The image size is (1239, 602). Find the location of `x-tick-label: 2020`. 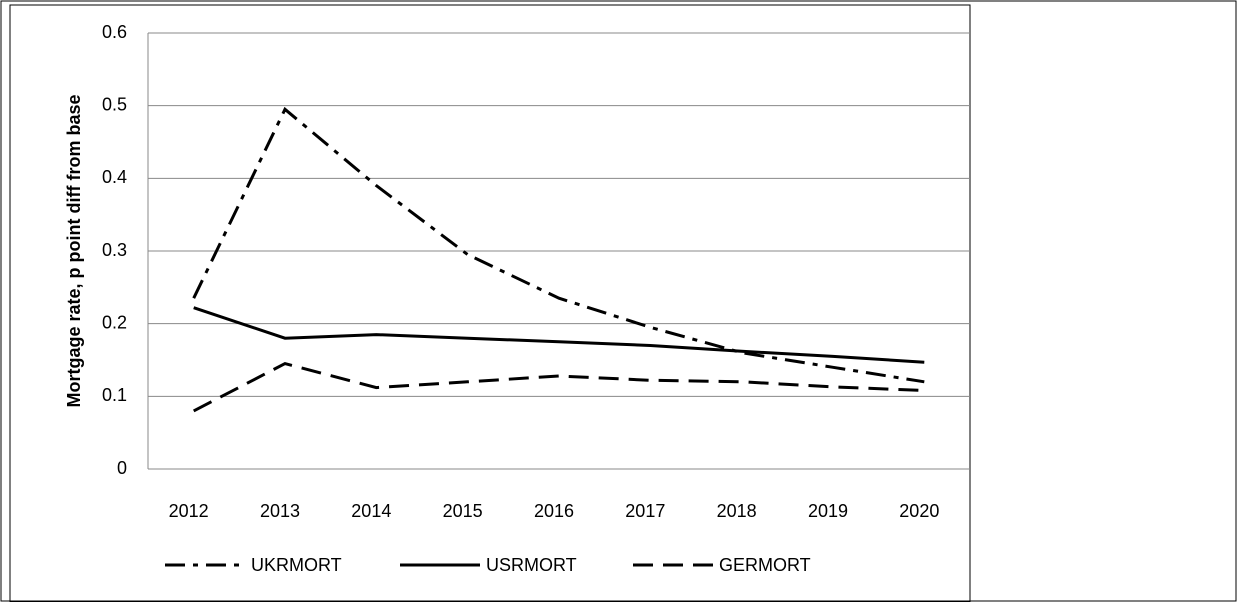

x-tick-label: 2020 is located at coordinates (919, 511).